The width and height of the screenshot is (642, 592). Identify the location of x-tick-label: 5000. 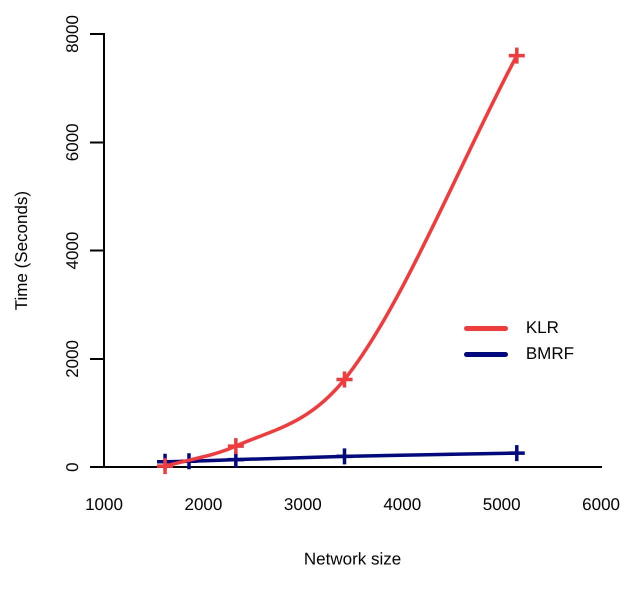
(501, 504).